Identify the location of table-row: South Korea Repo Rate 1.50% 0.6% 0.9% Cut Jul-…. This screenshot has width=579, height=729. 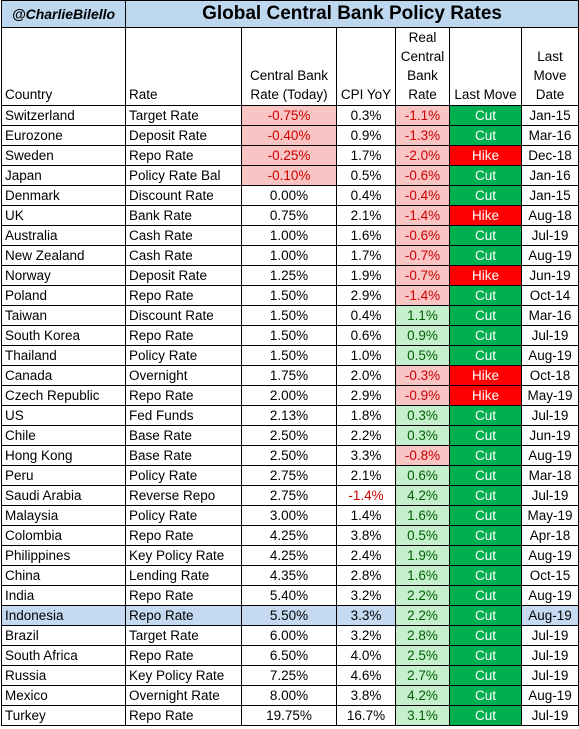
(290, 335).